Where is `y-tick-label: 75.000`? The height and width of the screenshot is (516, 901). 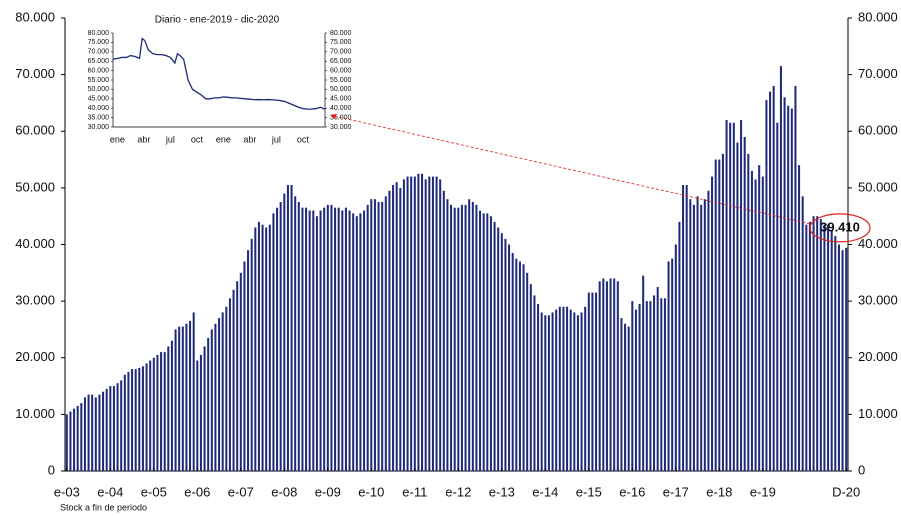
y-tick-label: 75.000 is located at coordinates (99, 42).